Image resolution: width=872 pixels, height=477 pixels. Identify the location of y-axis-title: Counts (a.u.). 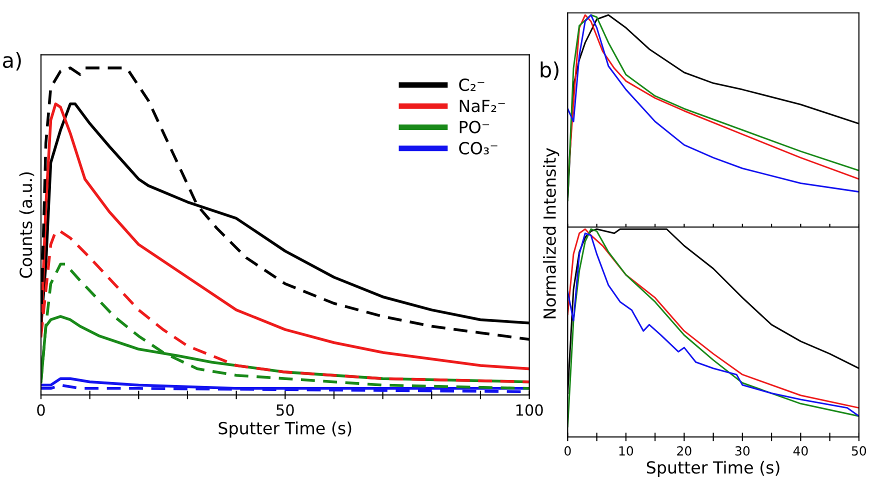
(26, 225).